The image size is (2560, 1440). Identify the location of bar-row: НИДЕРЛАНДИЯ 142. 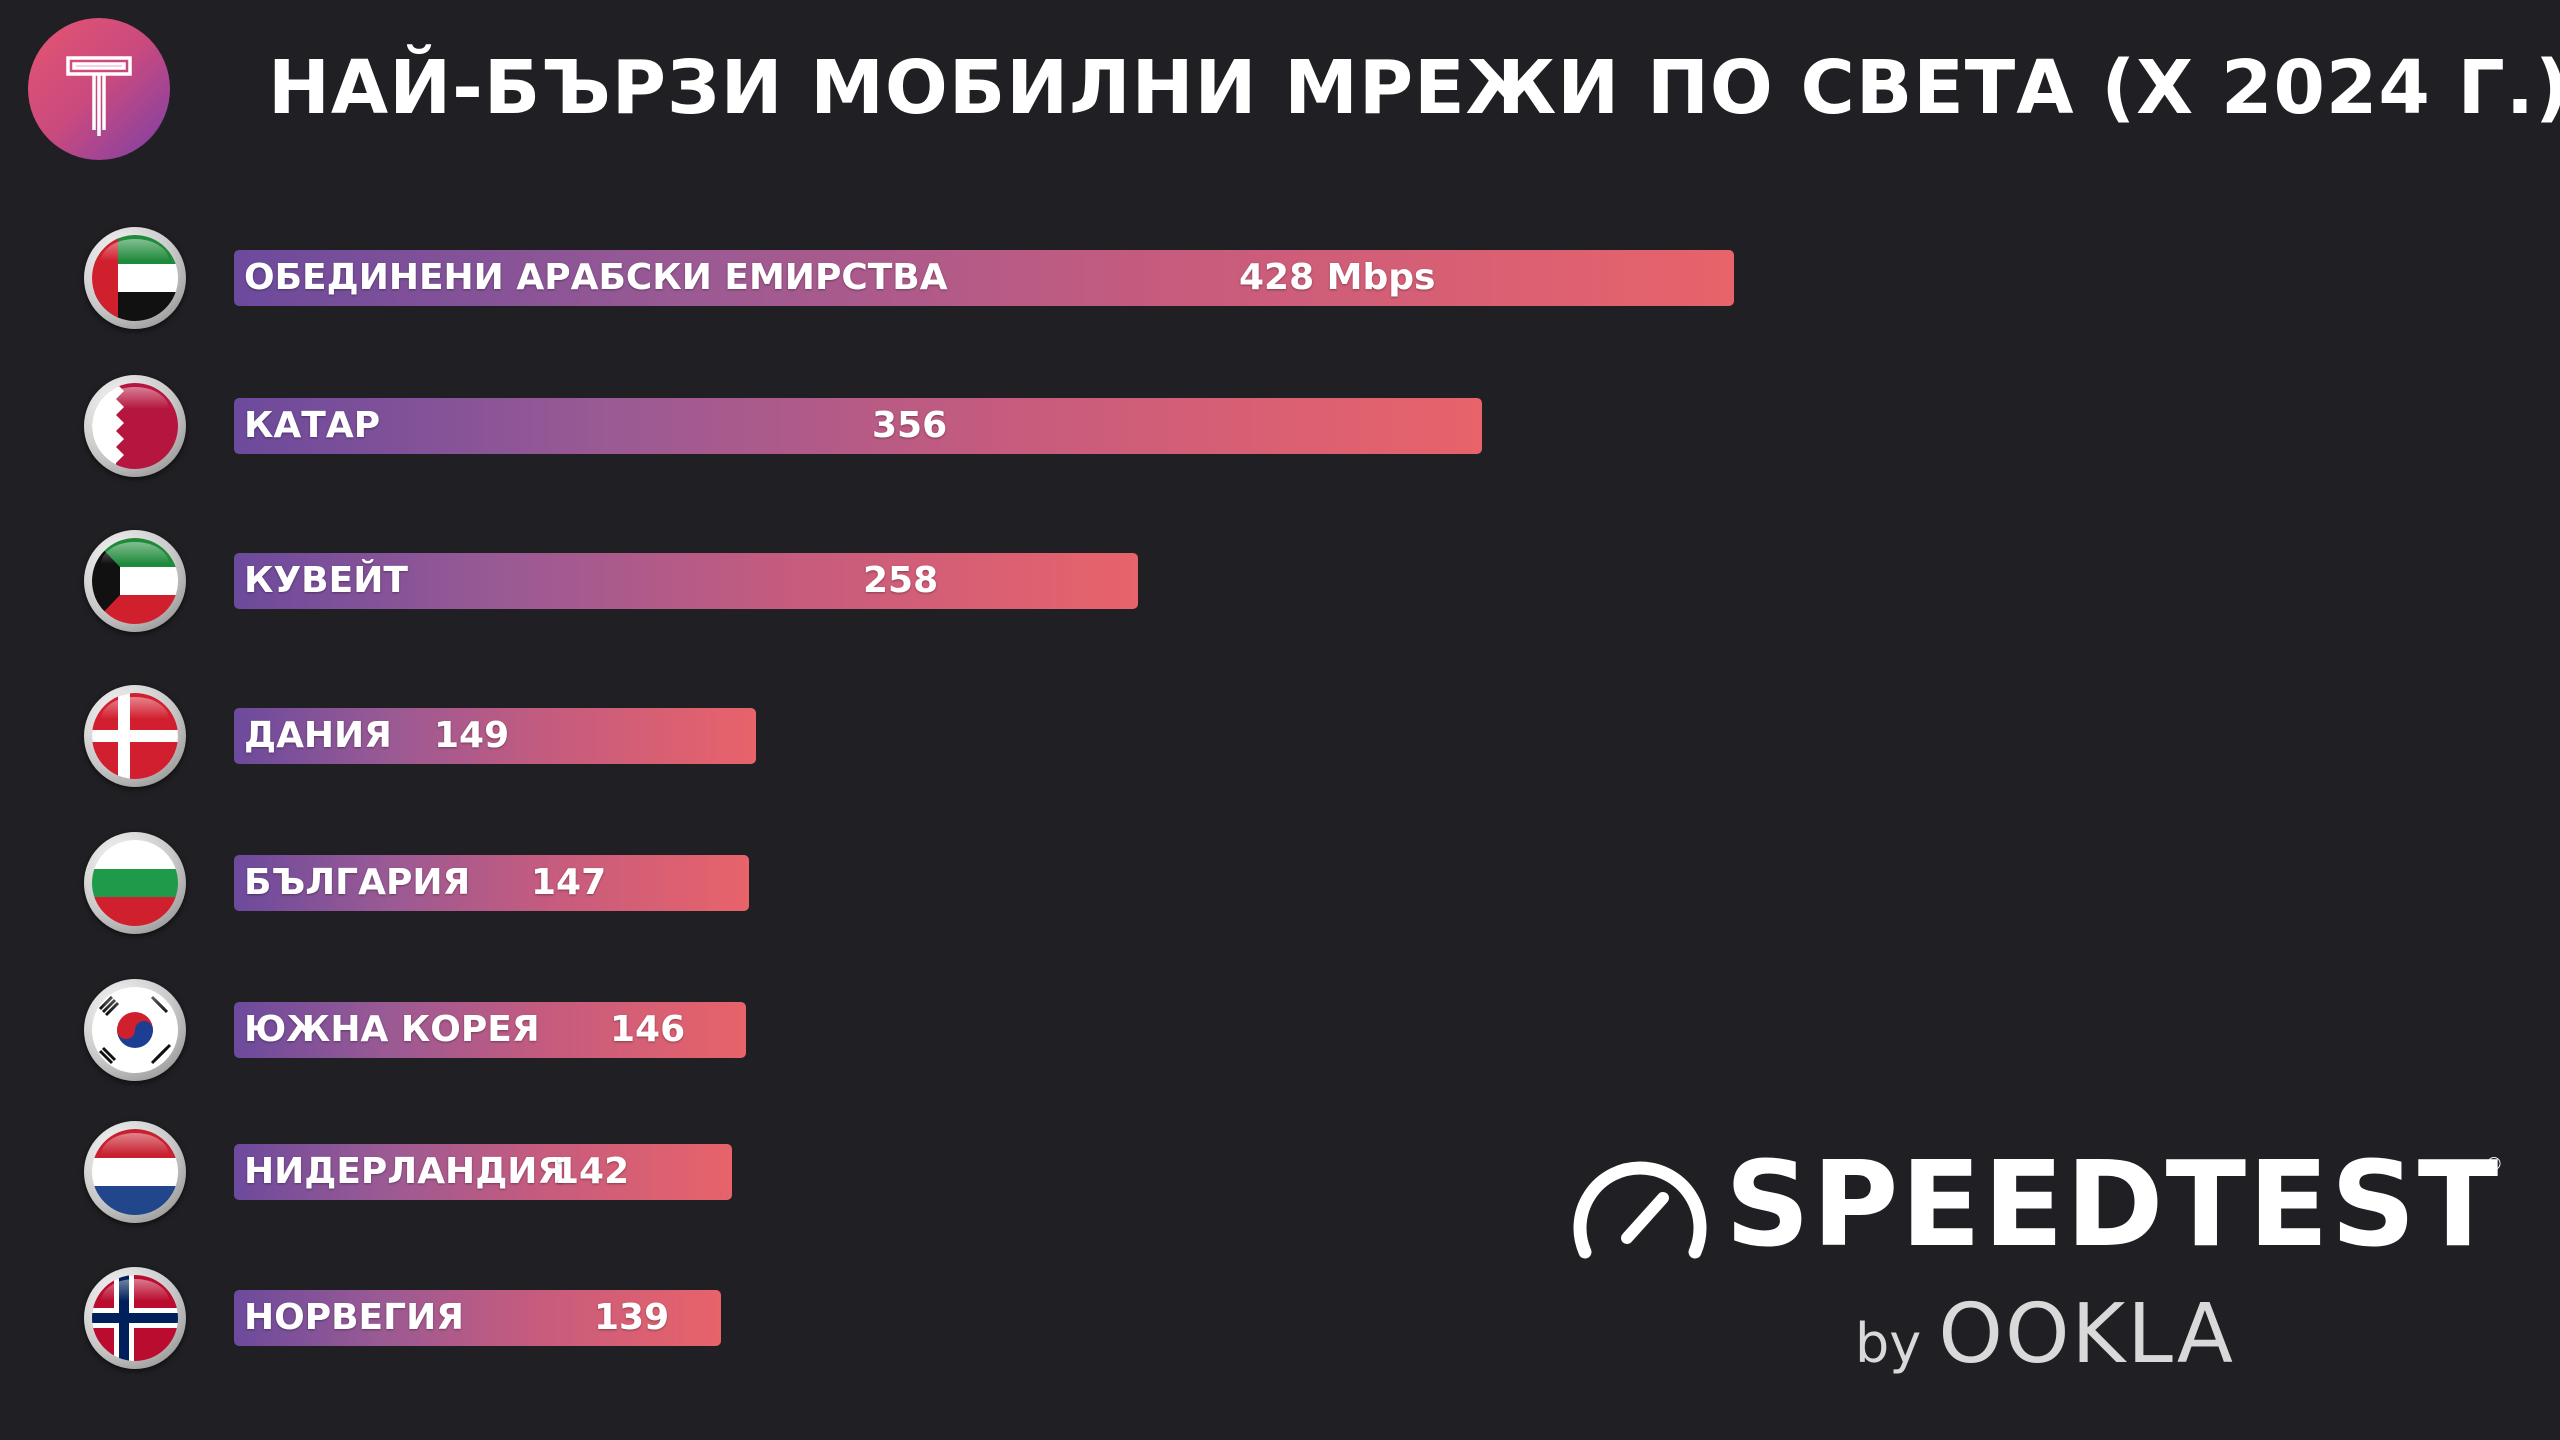
(900, 1172).